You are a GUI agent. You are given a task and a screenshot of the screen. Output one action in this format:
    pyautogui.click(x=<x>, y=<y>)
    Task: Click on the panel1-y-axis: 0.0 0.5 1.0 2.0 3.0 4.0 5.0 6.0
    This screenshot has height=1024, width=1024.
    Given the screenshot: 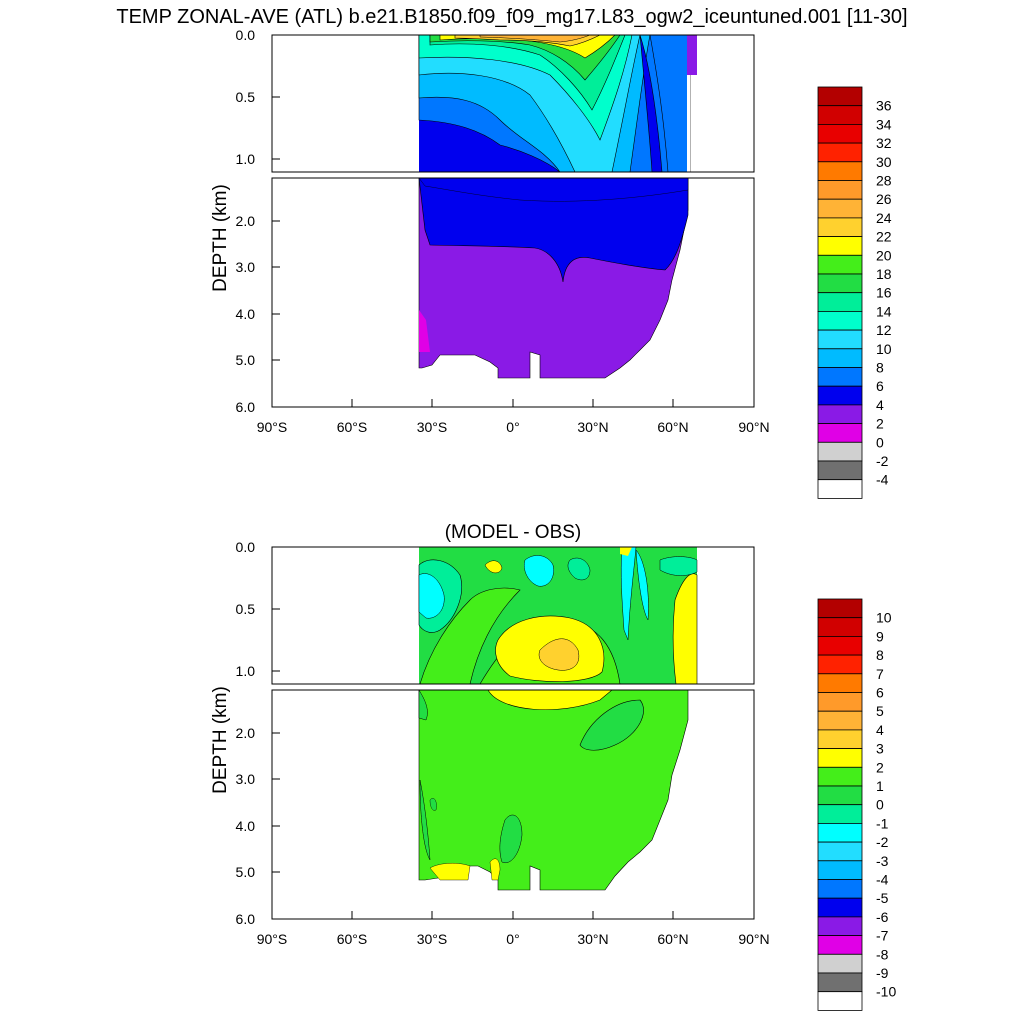 What is the action you would take?
    pyautogui.click(x=246, y=221)
    